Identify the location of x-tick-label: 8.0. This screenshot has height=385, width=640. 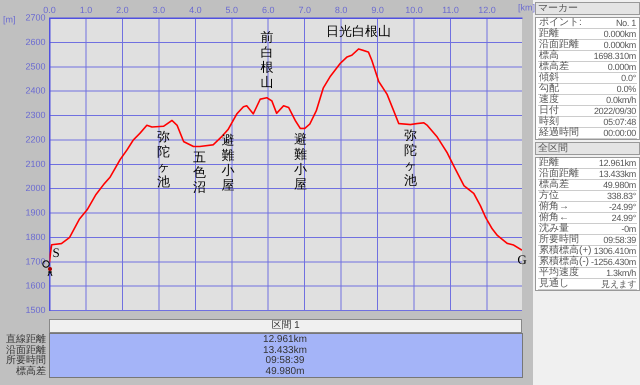
(341, 10).